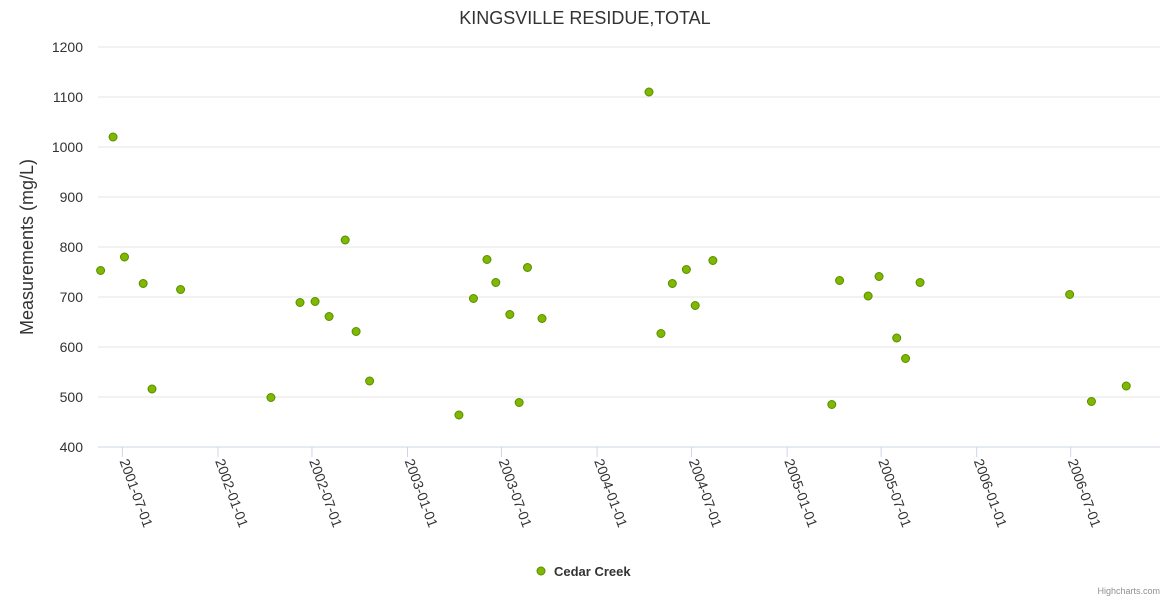 This screenshot has width=1170, height=600. I want to click on legend-marker, so click(541, 571).